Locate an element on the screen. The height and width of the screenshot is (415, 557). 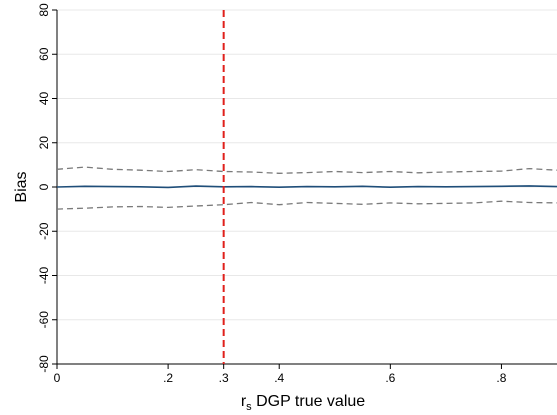
x-axis-title-subscript: s is located at coordinates (249, 407).